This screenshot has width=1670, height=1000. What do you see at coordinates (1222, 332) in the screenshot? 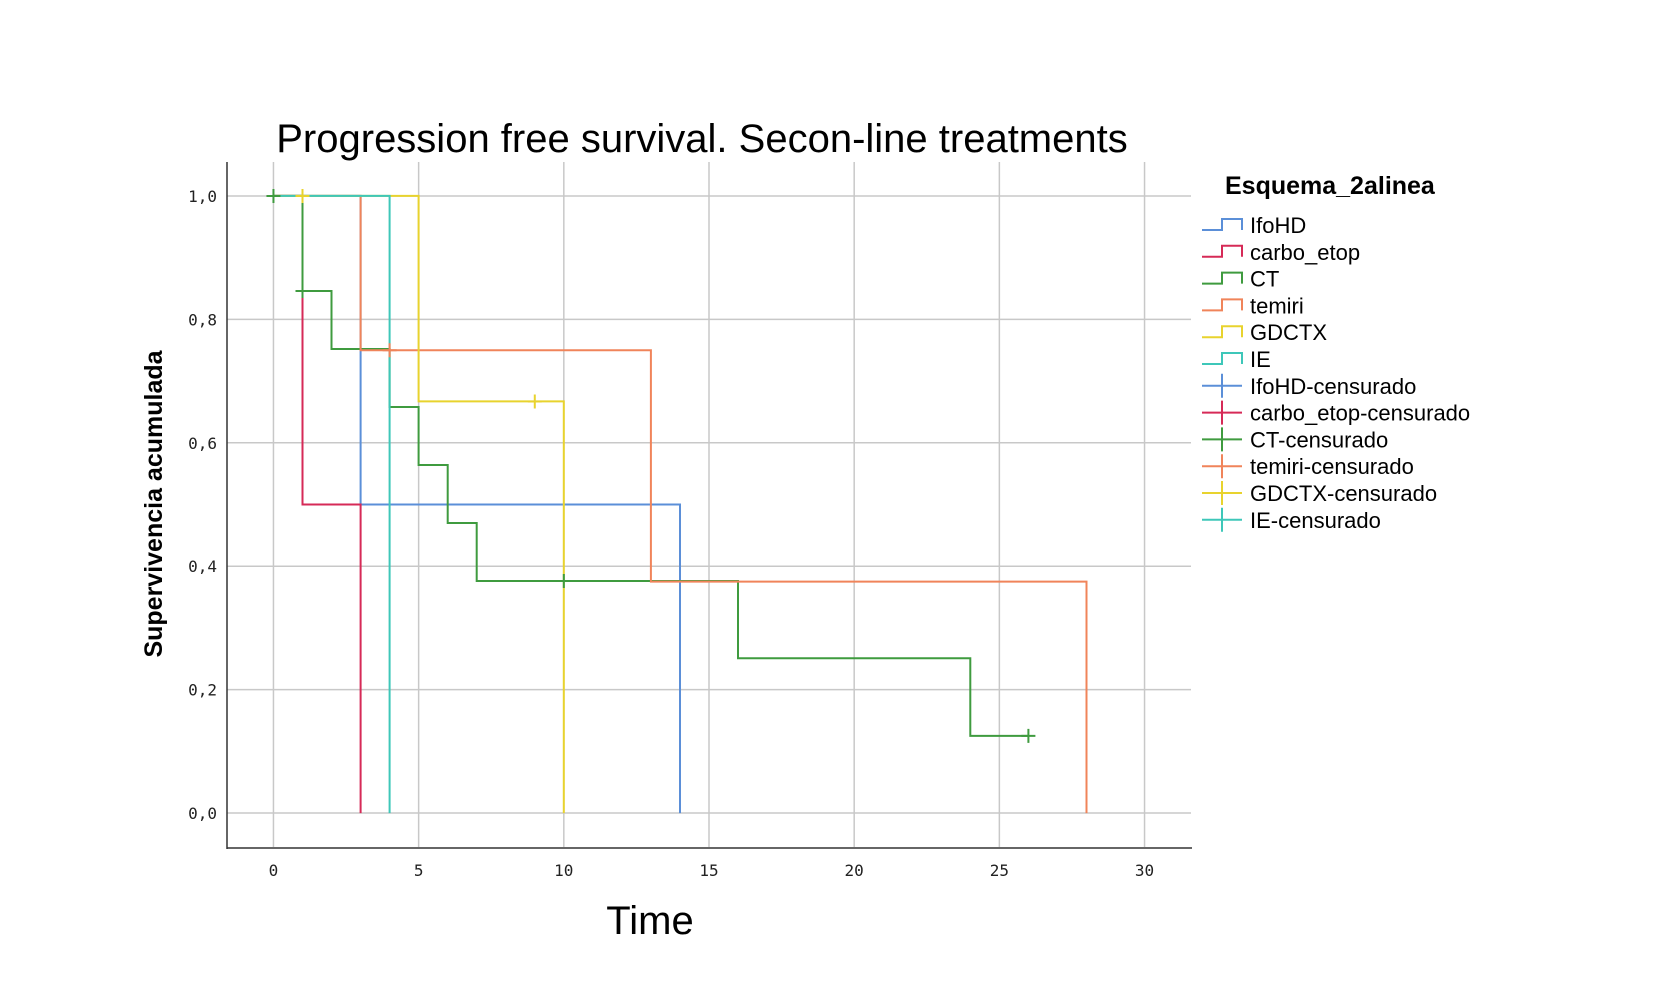
I see `legend-swatch-GDCTX` at bounding box center [1222, 332].